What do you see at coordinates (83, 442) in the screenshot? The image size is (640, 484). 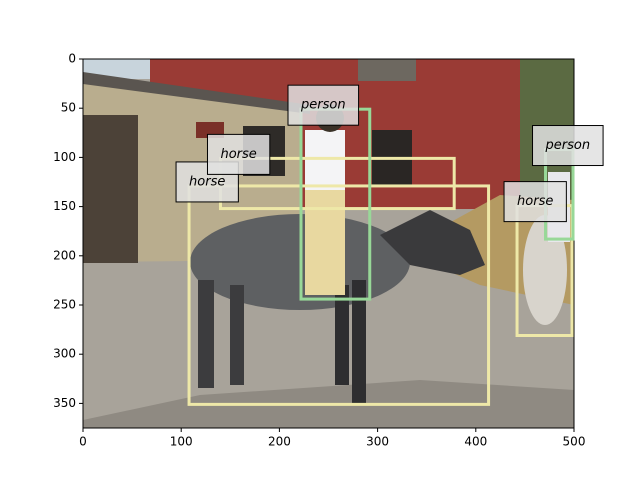 I see `x-tick-label: 0` at bounding box center [83, 442].